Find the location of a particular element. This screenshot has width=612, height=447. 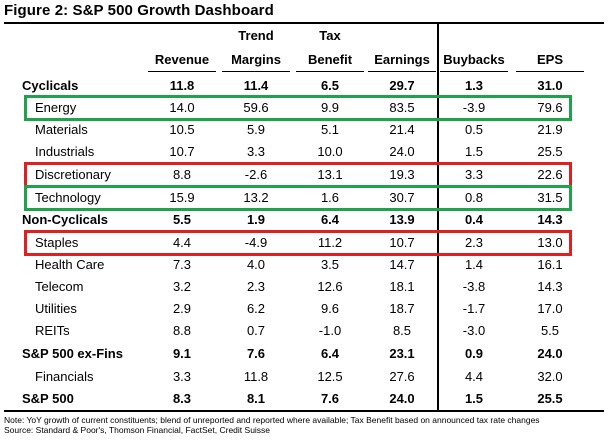

row-label: Materials is located at coordinates (61, 129).